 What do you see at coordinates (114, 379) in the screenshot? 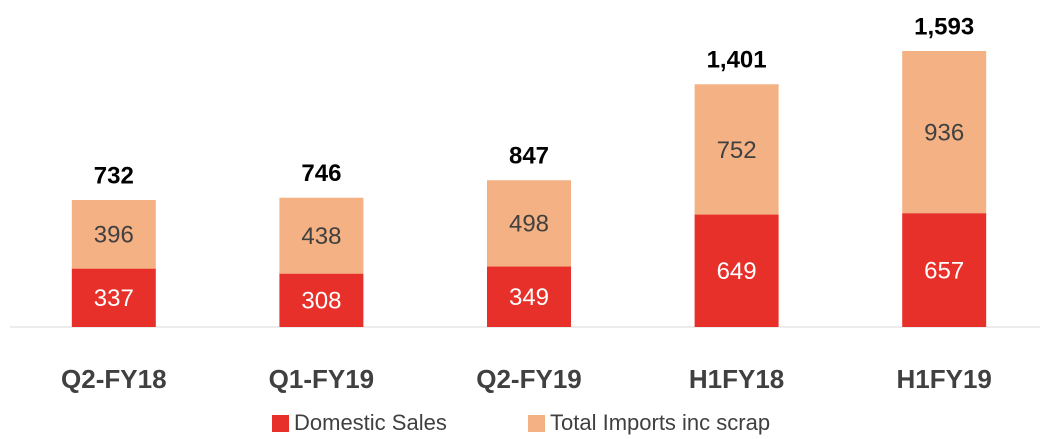
I see `x-tick-label: Q2-FY18` at bounding box center [114, 379].